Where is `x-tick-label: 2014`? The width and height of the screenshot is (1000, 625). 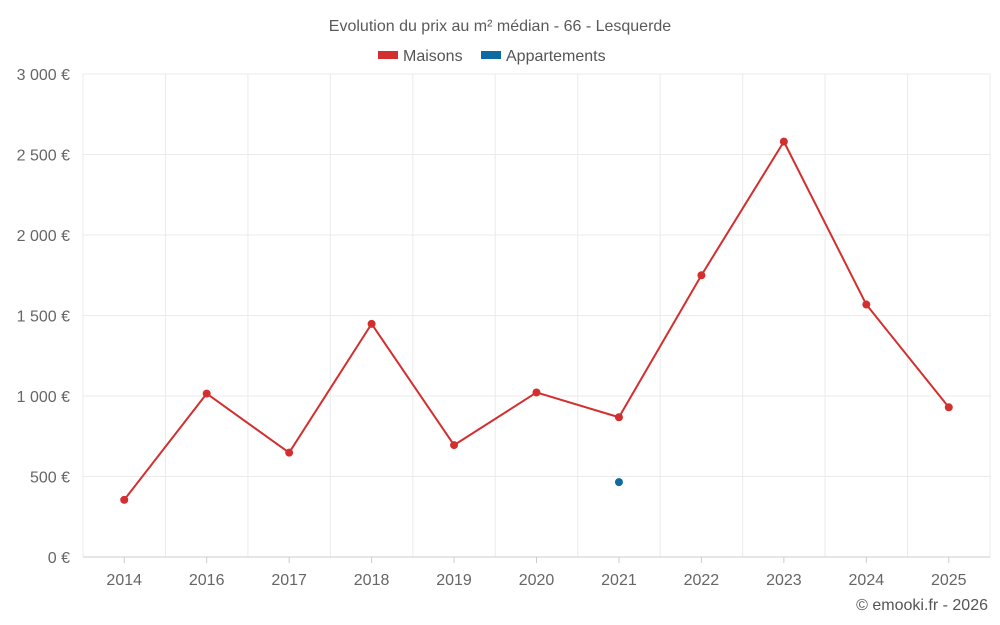 x-tick-label: 2014 is located at coordinates (124, 580).